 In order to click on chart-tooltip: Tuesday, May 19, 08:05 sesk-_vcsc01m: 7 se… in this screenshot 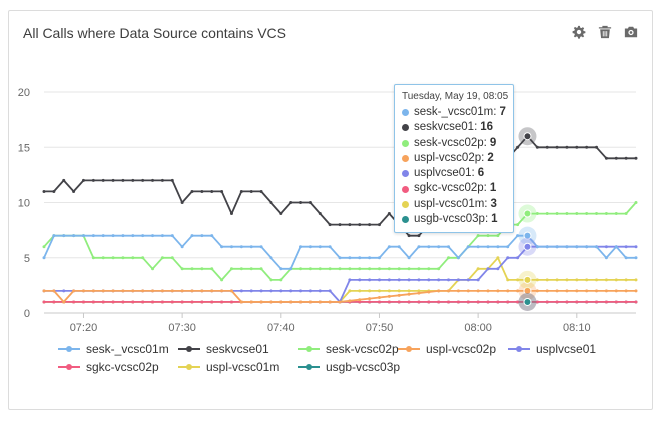, I will do `click(454, 159)`.